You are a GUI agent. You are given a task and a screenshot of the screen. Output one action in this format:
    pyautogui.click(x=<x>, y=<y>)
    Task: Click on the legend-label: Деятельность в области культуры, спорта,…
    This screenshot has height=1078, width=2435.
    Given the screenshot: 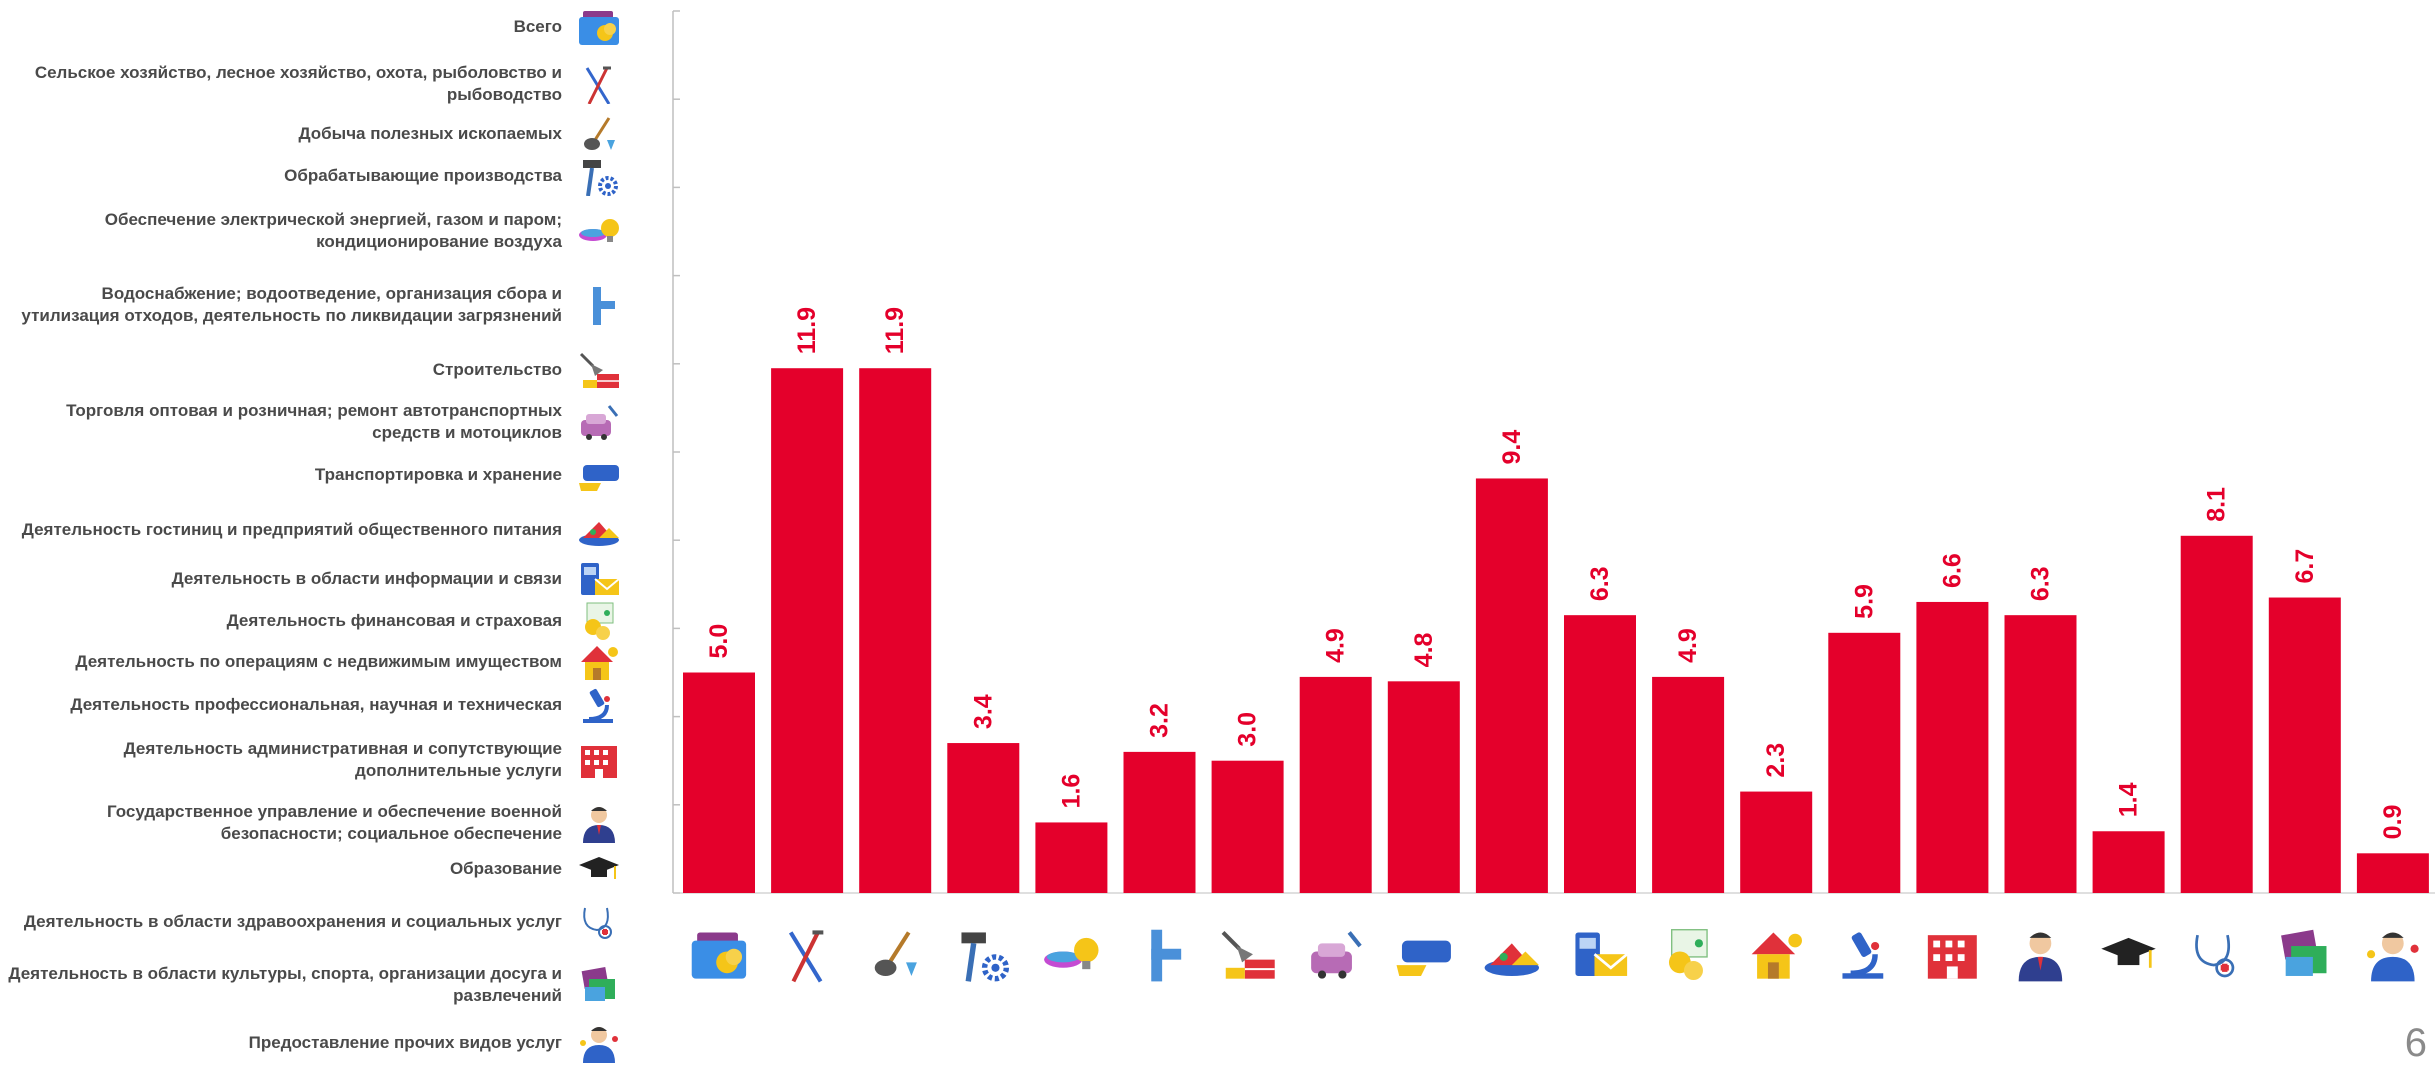 What is the action you would take?
    pyautogui.click(x=285, y=984)
    